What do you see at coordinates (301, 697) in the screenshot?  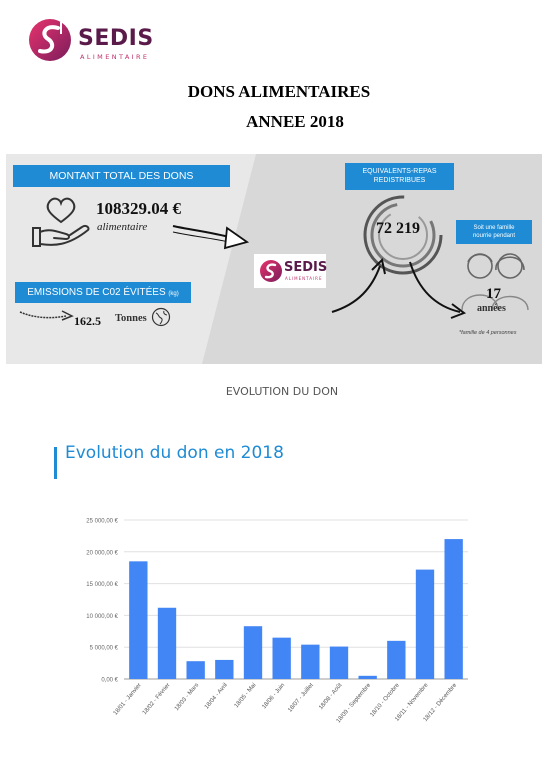 I see `x-tick-label: 18/07 - Juillet` at bounding box center [301, 697].